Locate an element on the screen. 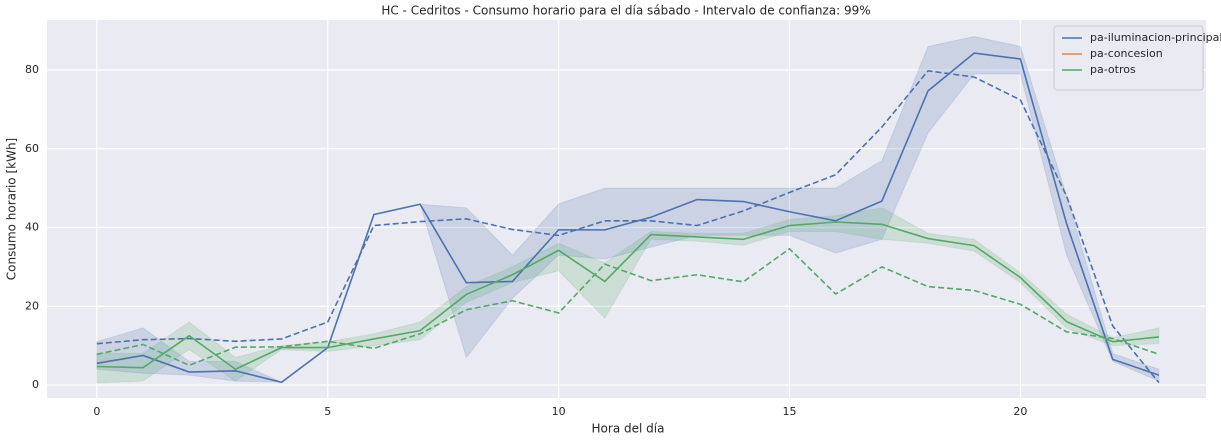  y-tick-label: 80 is located at coordinates (32, 69).